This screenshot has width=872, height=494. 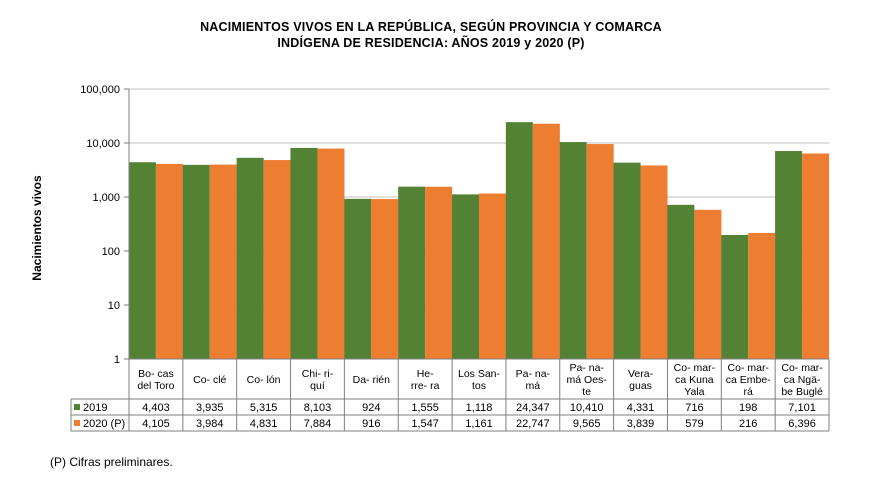 I want to click on data-label: 924, so click(x=371, y=408).